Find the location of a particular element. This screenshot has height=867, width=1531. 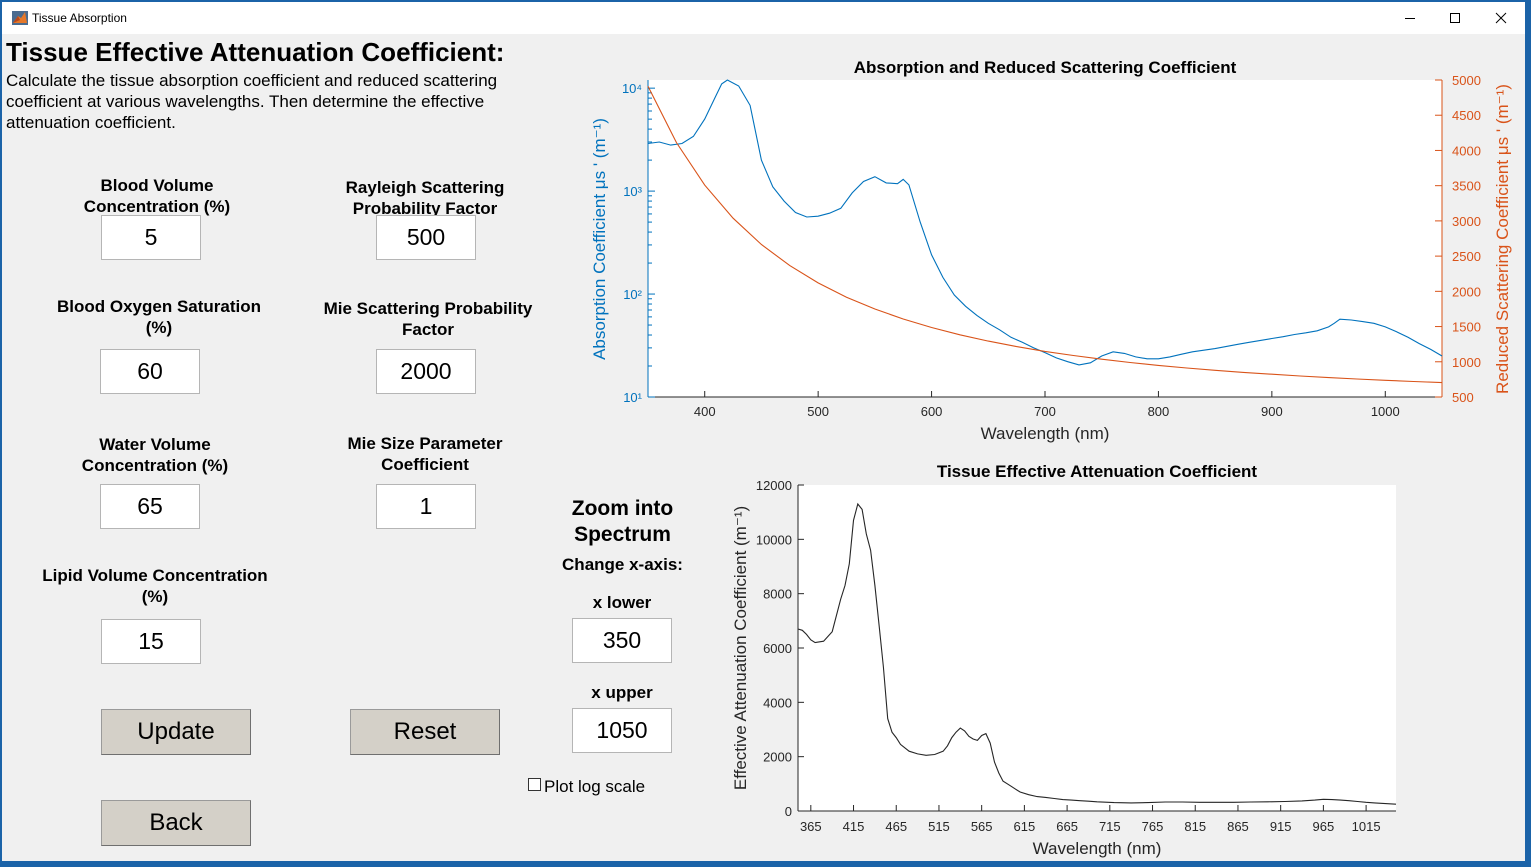

chart2-xtick-label: 815 is located at coordinates (1195, 826).